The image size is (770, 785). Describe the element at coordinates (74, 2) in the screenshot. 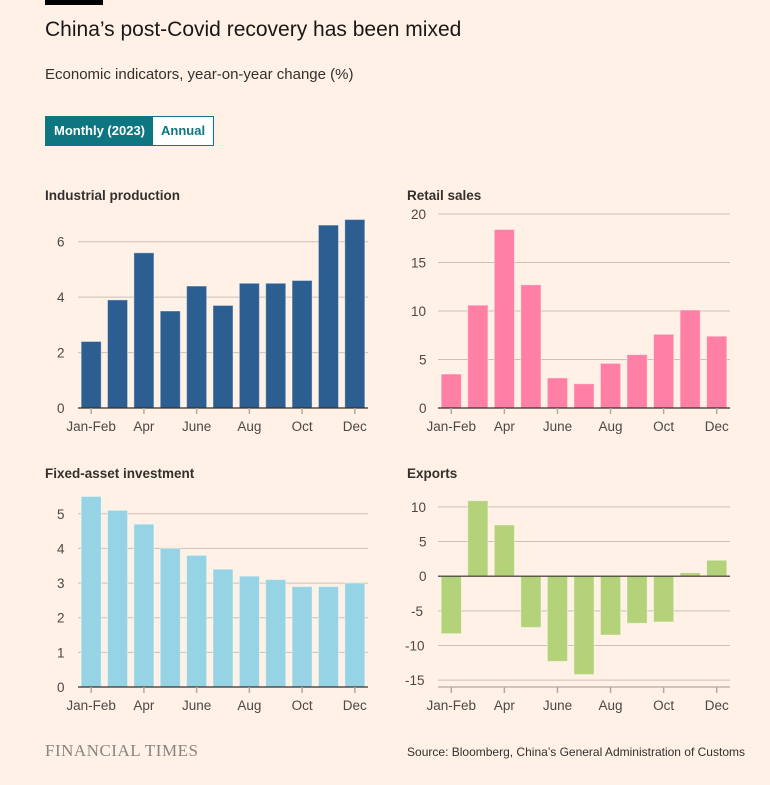

I see `ft-top-bar` at that location.